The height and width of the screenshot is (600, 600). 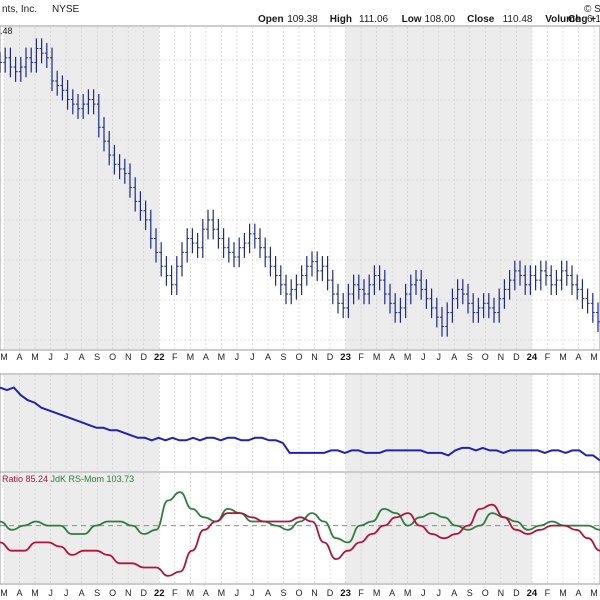 I want to click on ohlcv-value: 108.00, so click(x=440, y=19).